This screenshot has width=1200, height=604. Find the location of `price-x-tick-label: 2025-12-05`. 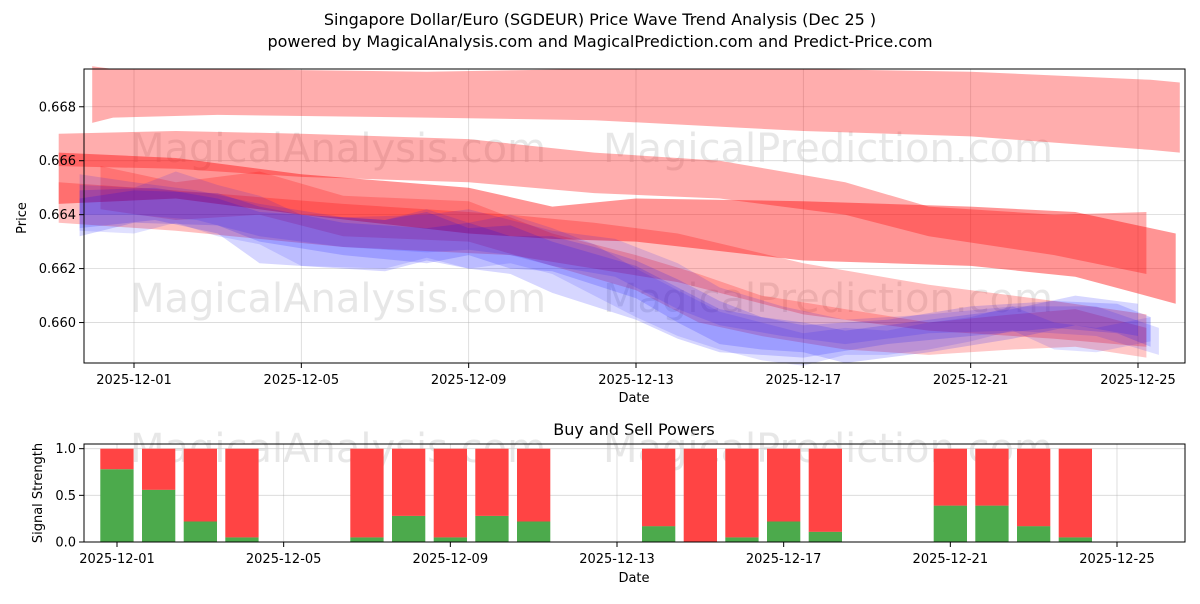

price-x-tick-label: 2025-12-05 is located at coordinates (302, 380).